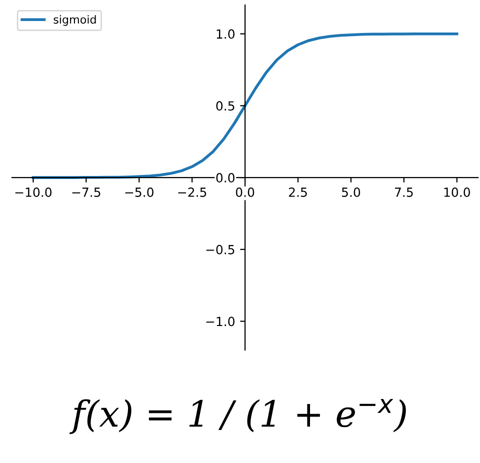 This screenshot has height=463, width=480. What do you see at coordinates (225, 106) in the screenshot?
I see `y-tick-label: 0.5` at bounding box center [225, 106].